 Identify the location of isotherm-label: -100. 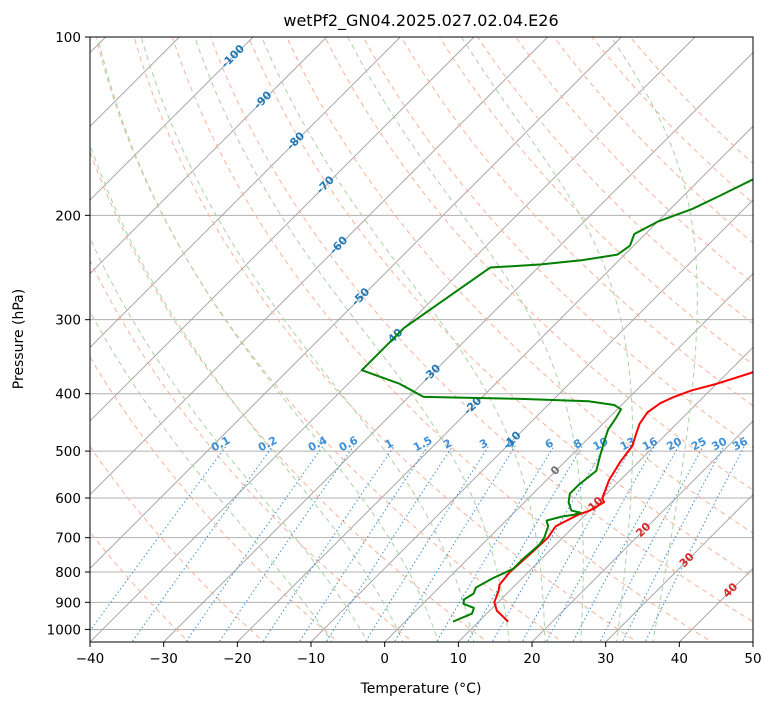
(233, 56).